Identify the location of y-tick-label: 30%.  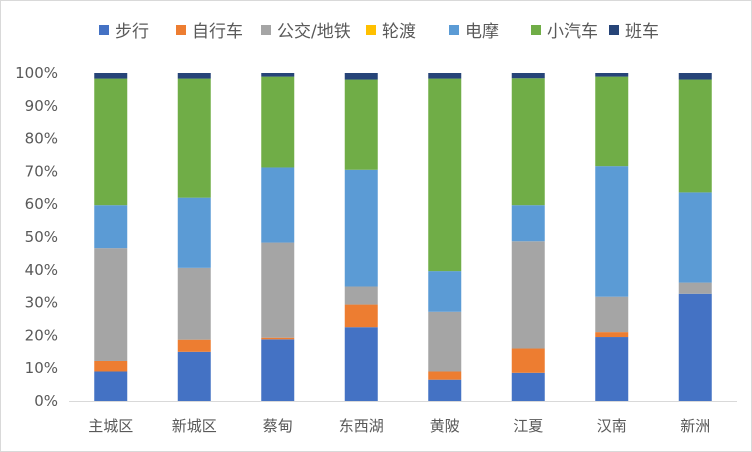
(41, 303).